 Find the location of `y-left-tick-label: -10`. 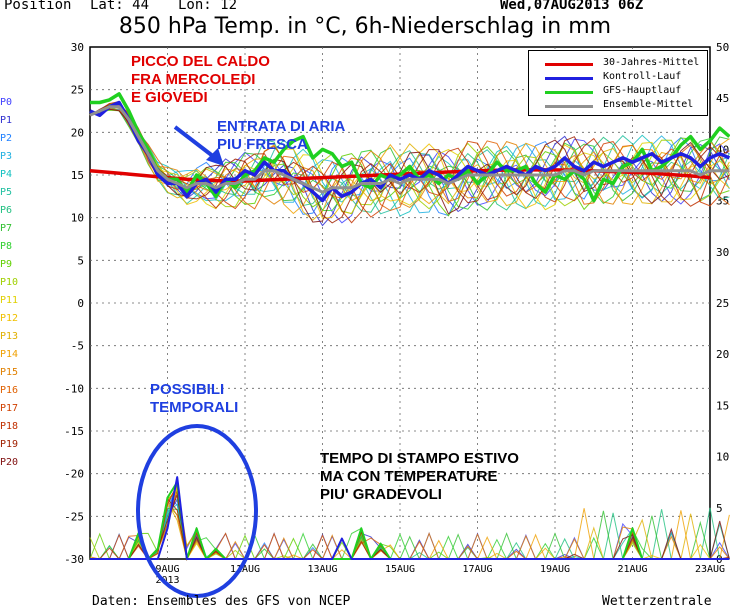

y-left-tick-label: -10 is located at coordinates (74, 388).